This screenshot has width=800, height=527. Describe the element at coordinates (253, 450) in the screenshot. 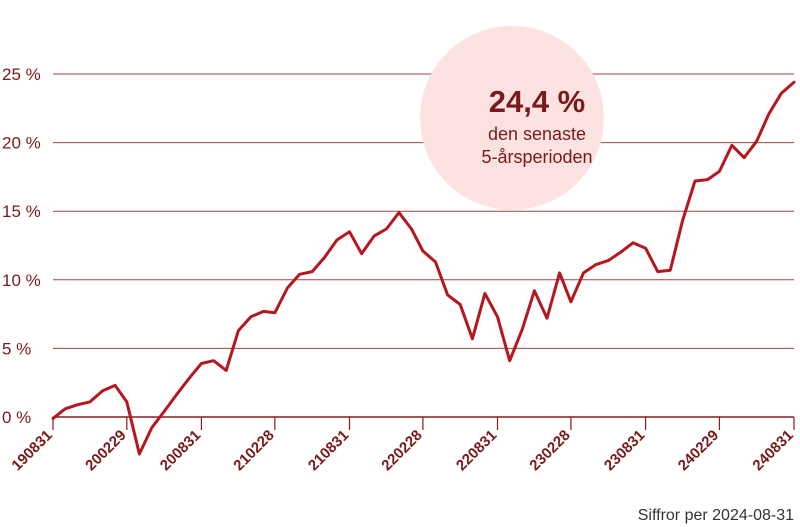

I see `x-tick-label: 210228` at that location.